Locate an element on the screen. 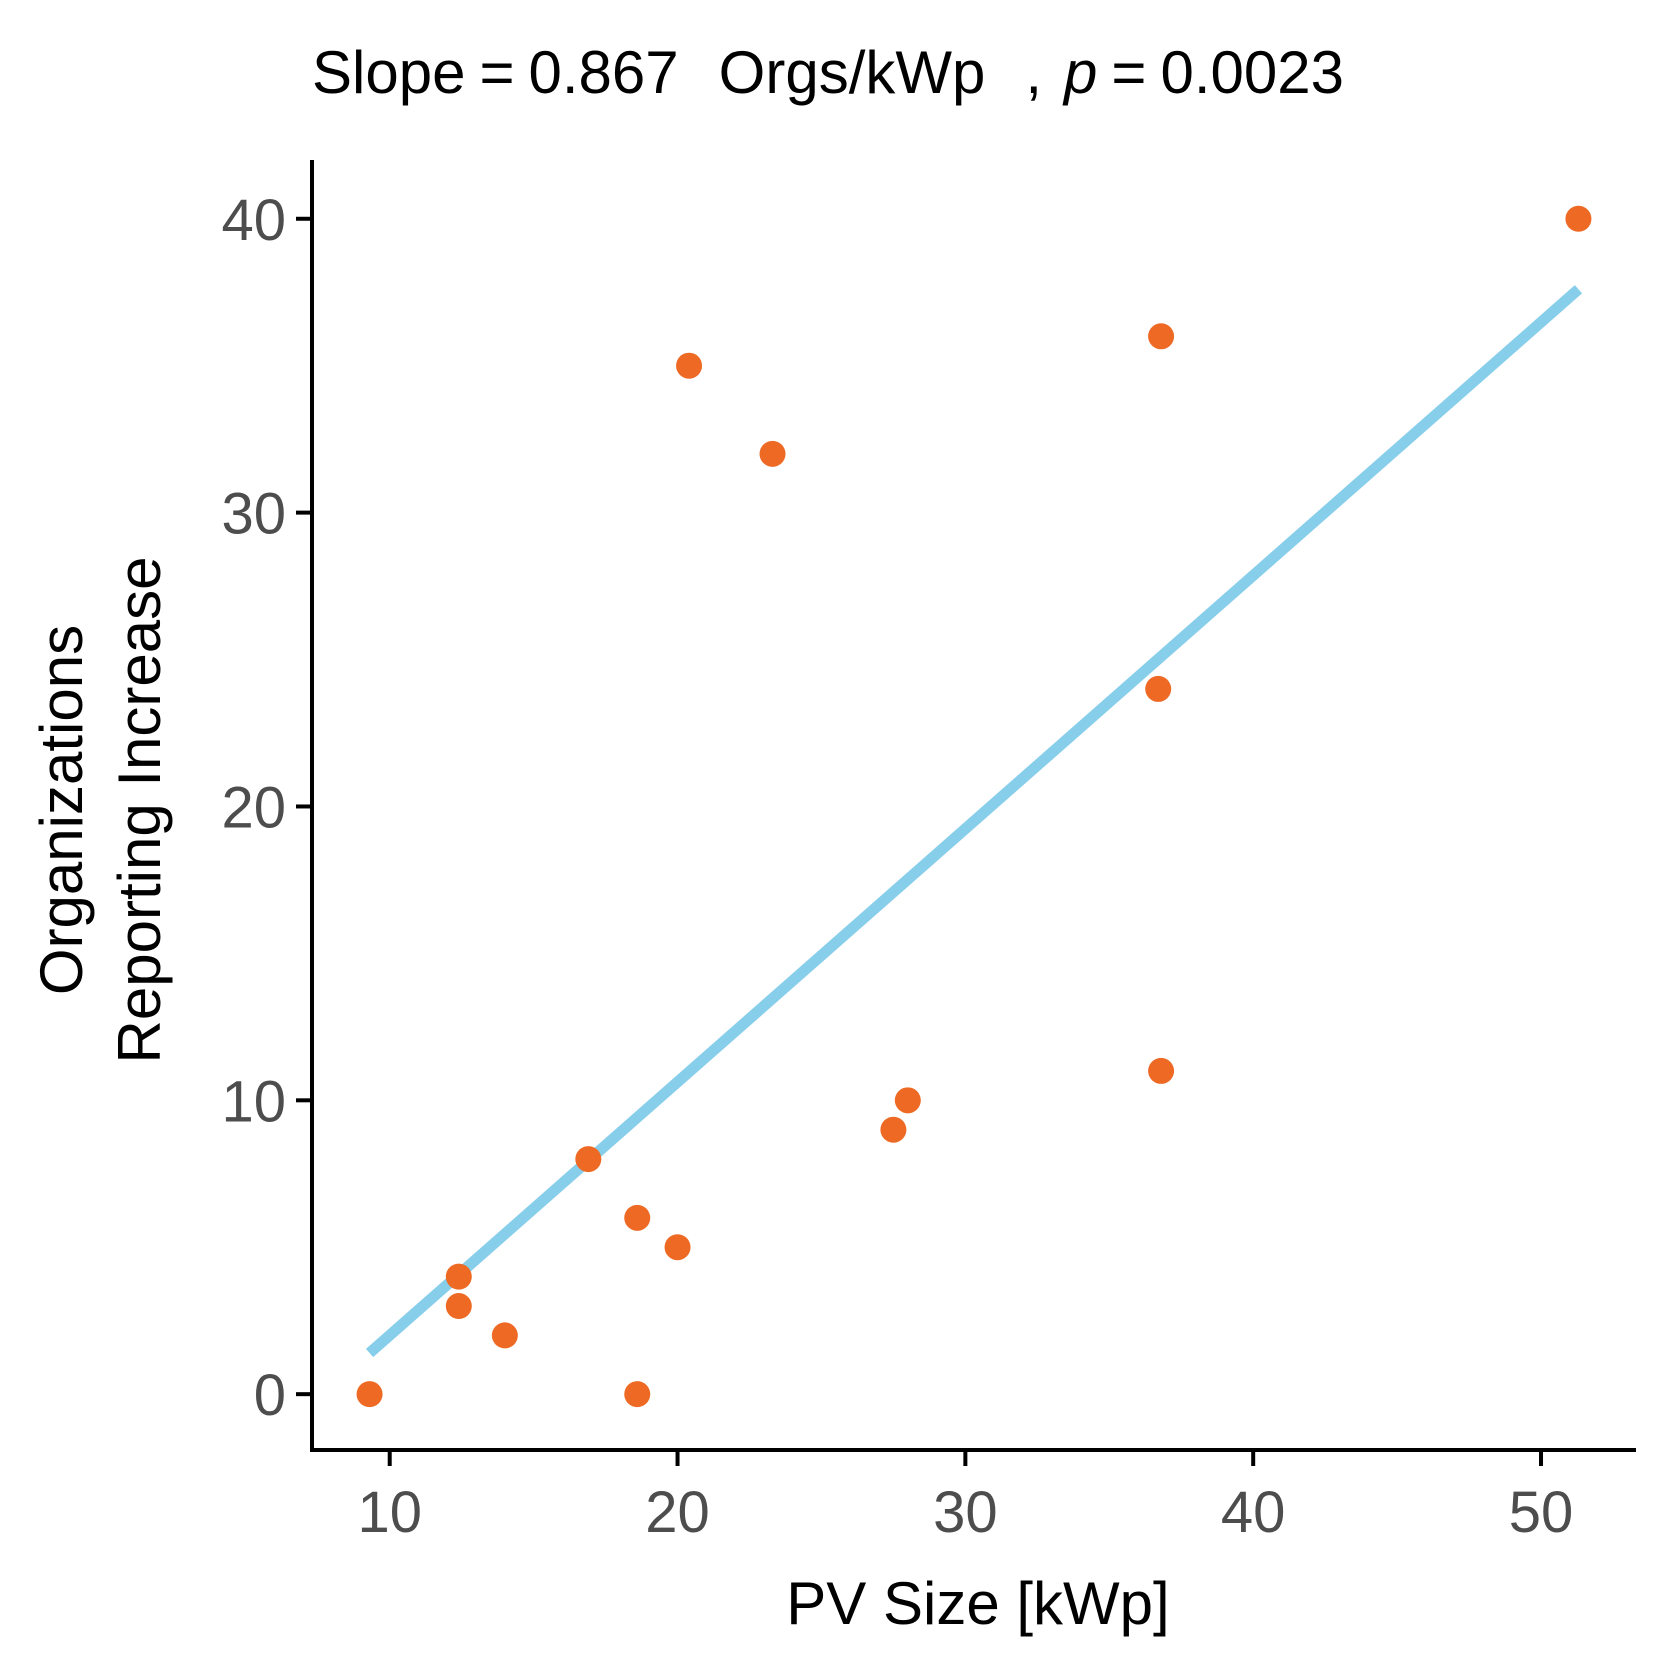  title-unit: Orgs/kWp is located at coordinates (852, 72).